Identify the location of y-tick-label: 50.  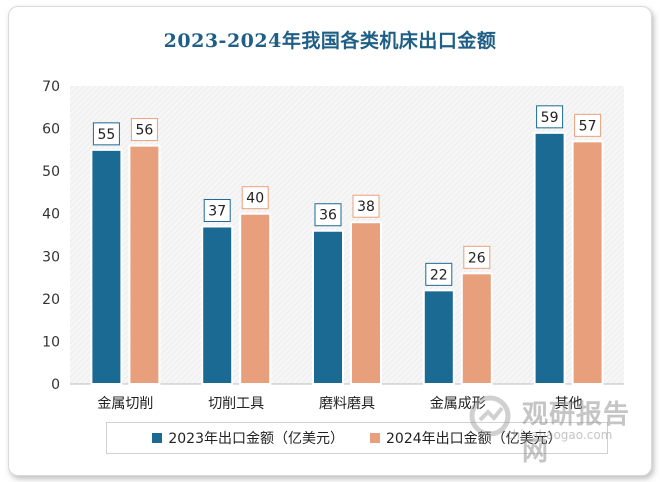
(51, 172).